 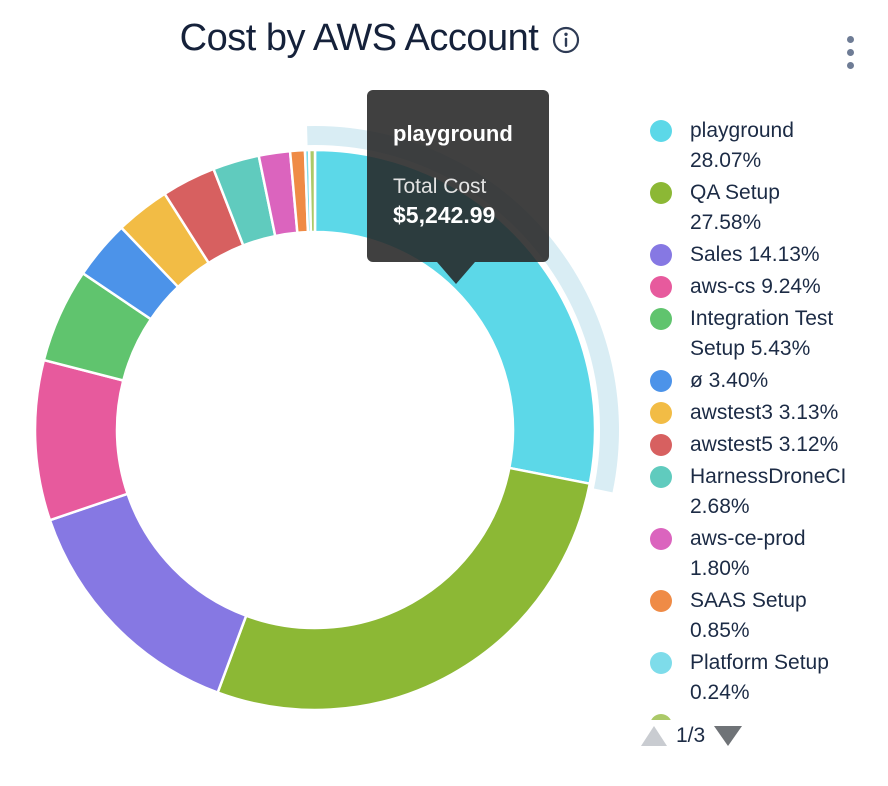 I want to click on donut-slice-other, so click(x=312, y=191).